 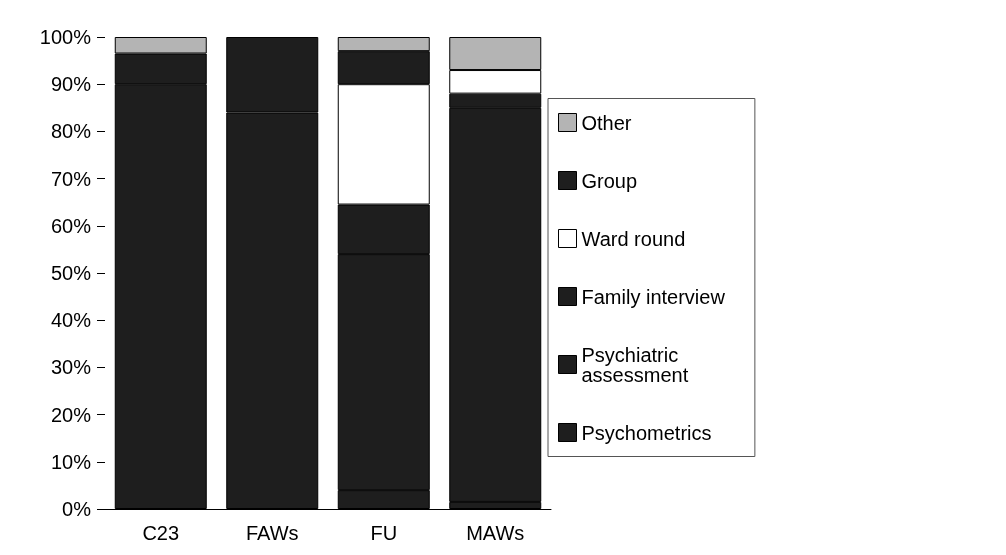 I want to click on y-tick-label: 100%, so click(x=65, y=37).